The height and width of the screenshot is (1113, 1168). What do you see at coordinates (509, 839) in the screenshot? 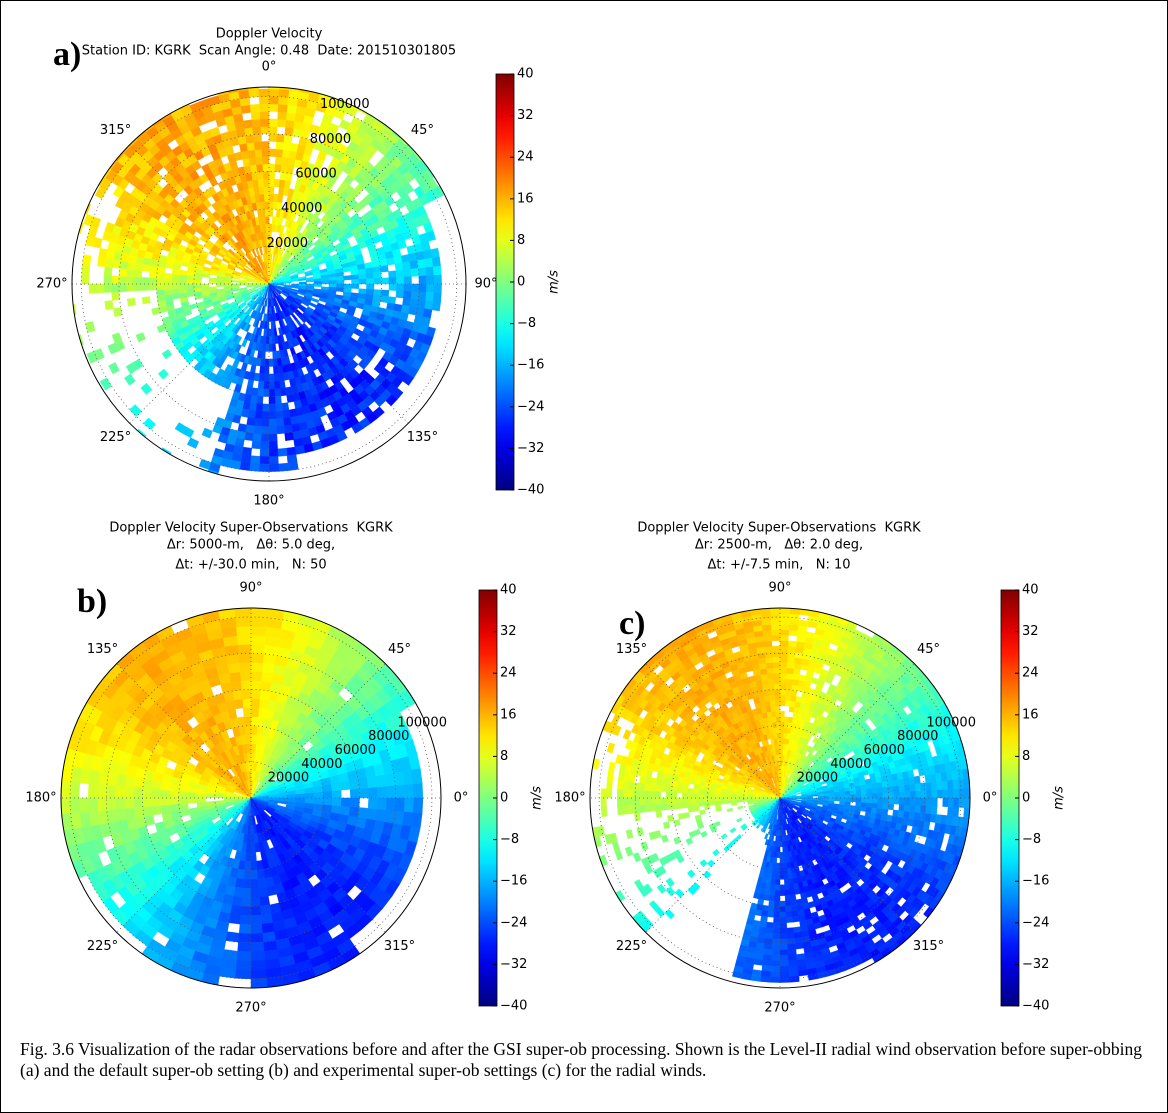
I see `colorbar-tick-label: −8` at bounding box center [509, 839].